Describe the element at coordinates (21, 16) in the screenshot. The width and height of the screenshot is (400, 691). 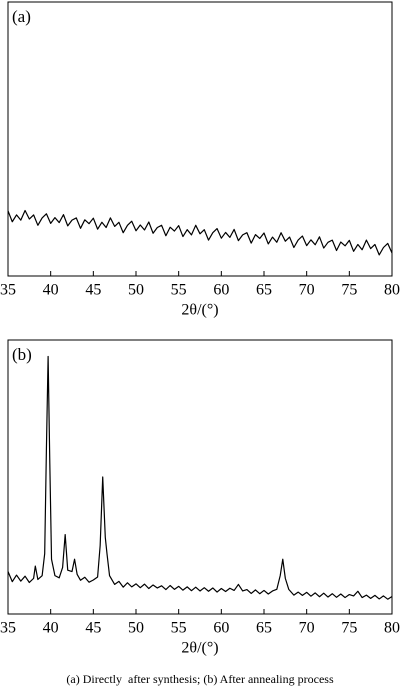
I see `panel-label: (a)` at that location.